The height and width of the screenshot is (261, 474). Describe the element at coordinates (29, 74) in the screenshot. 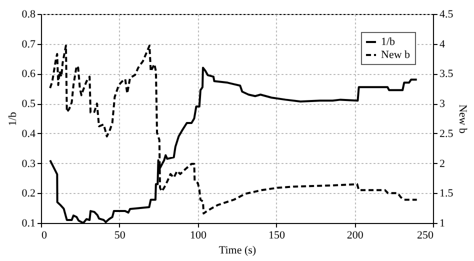

I see `y-tick-label: 0.6` at that location.